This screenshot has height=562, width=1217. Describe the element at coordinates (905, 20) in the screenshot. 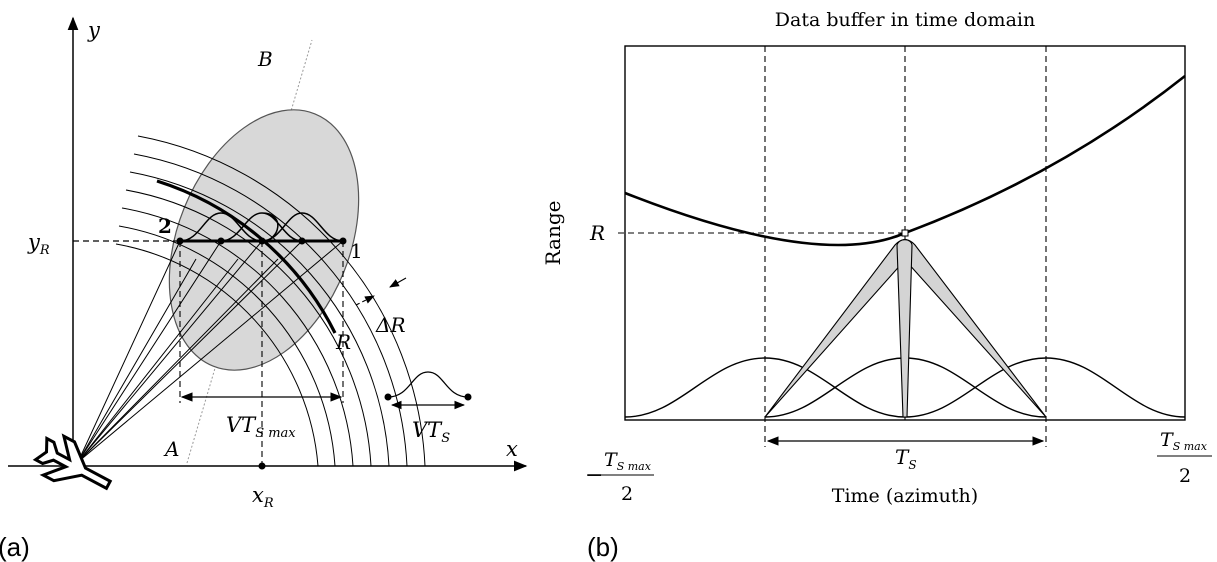

I see `chart-title: Data buffer in time domain` at that location.